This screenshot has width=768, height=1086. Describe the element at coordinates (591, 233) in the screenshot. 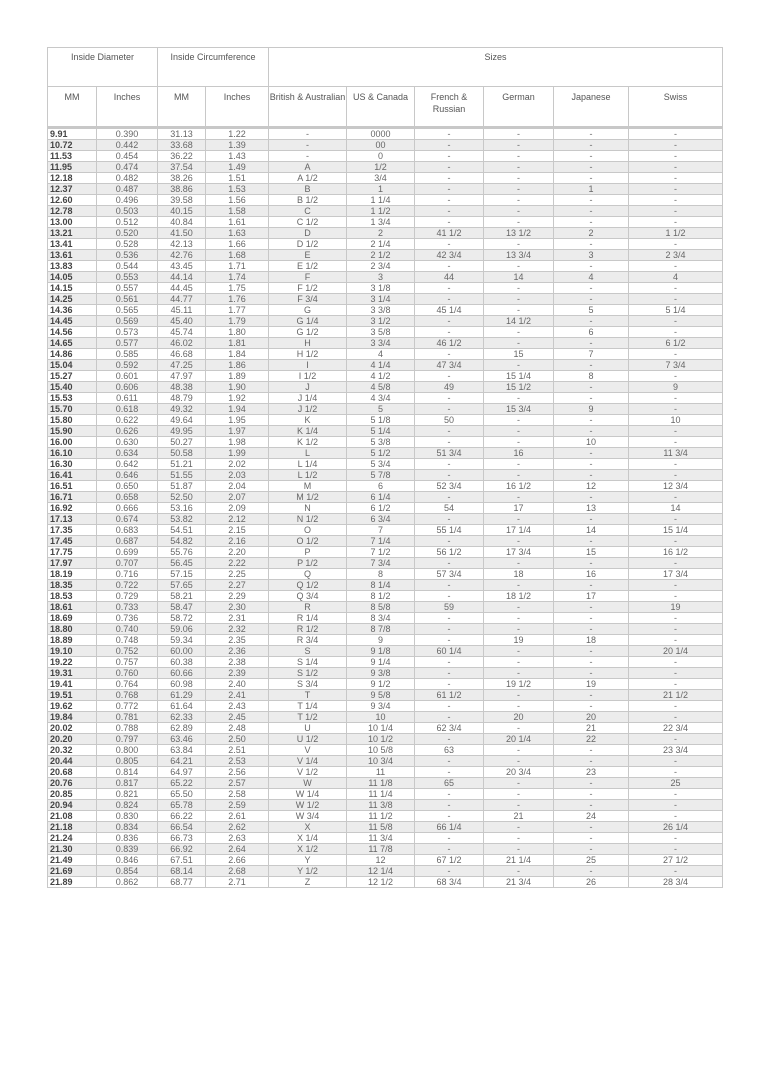

I see `table-cell: 2` at that location.